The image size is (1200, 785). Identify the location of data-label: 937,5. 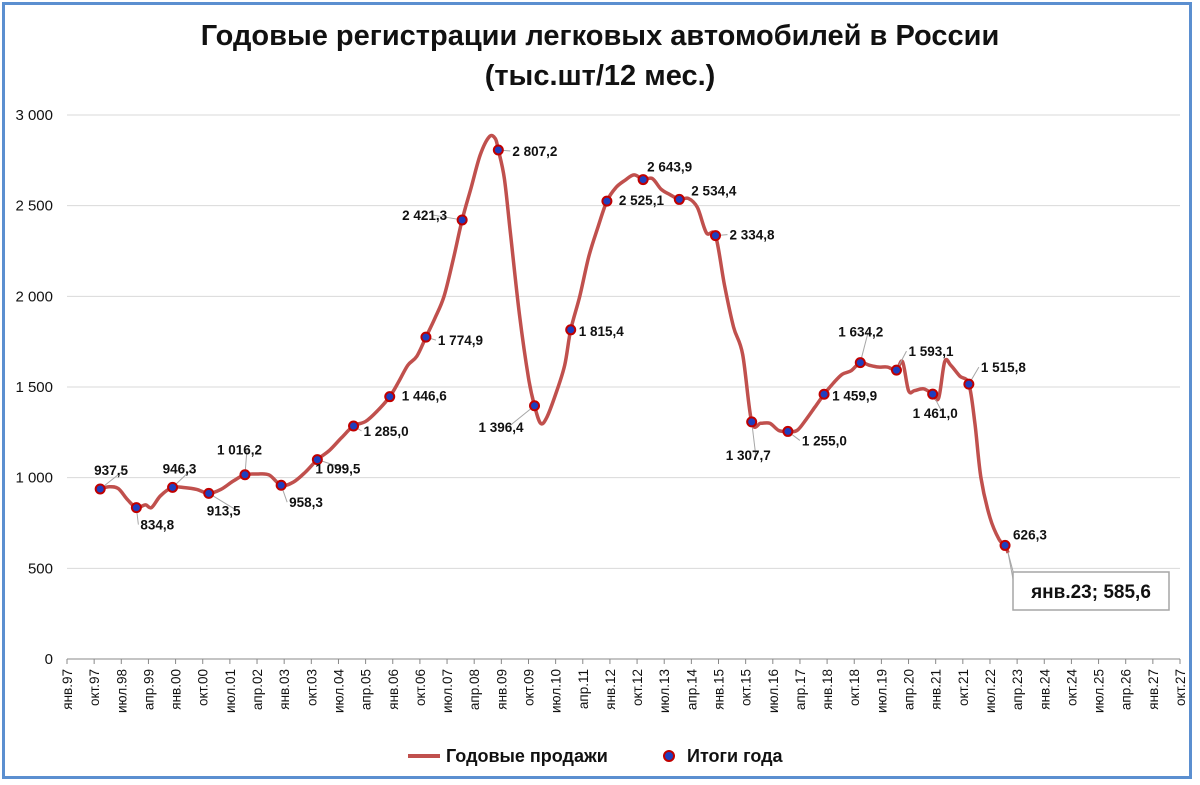
(111, 470).